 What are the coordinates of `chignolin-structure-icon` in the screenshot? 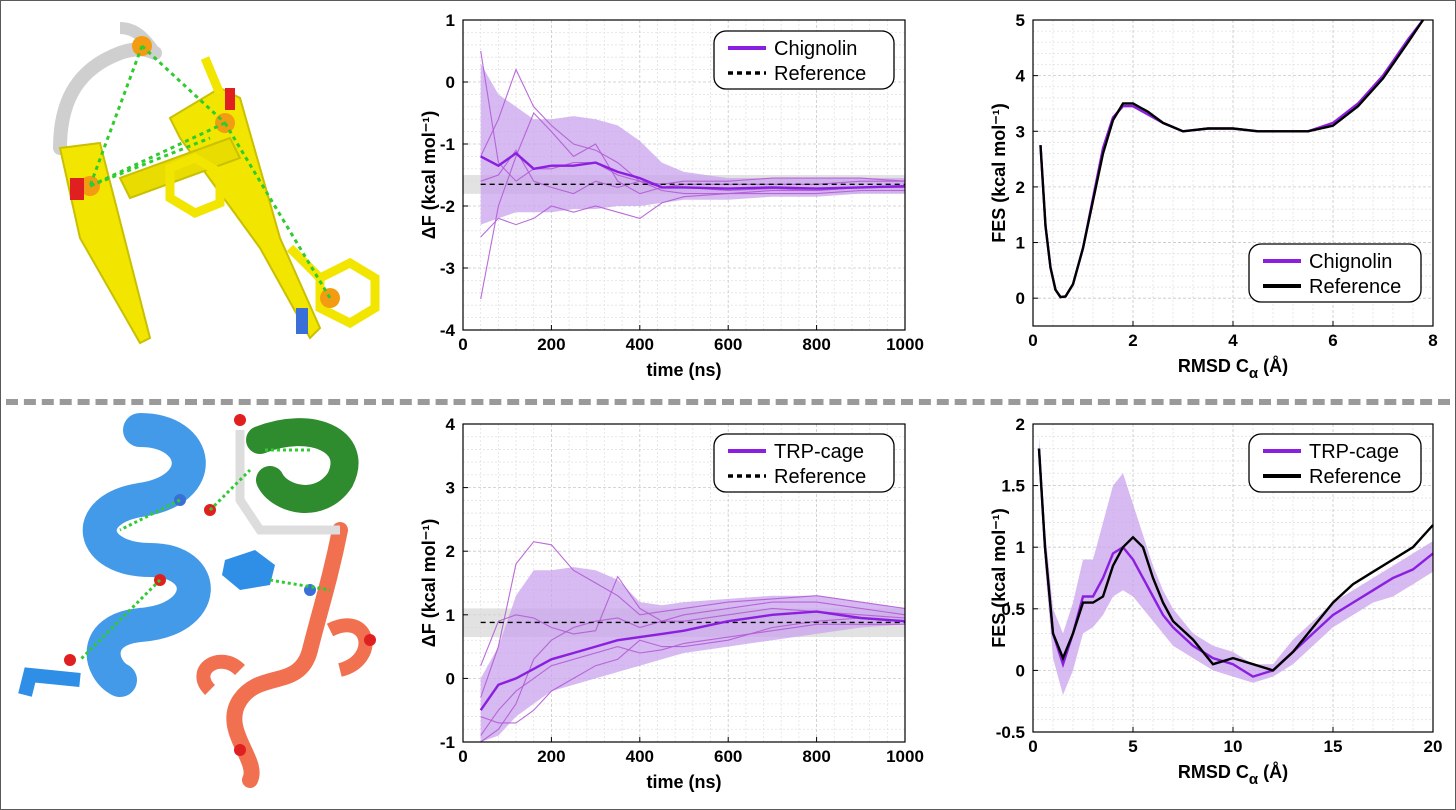 It's located at (216, 183).